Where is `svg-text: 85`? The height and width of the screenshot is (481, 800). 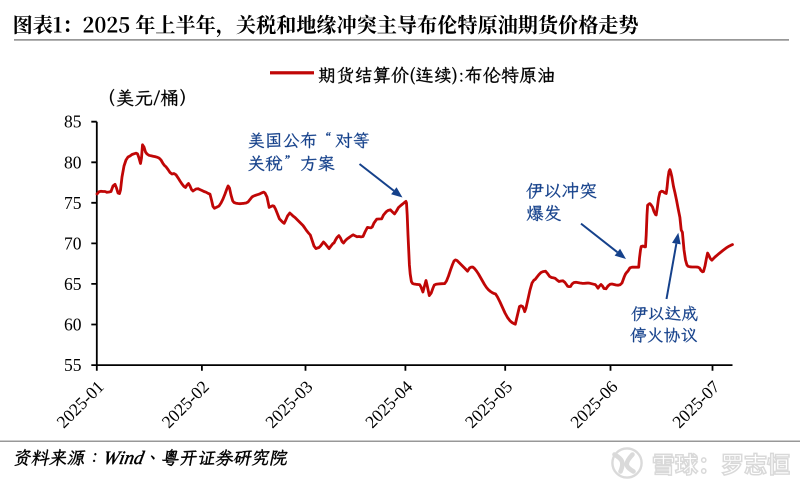 svg-text: 85 is located at coordinates (73, 122).